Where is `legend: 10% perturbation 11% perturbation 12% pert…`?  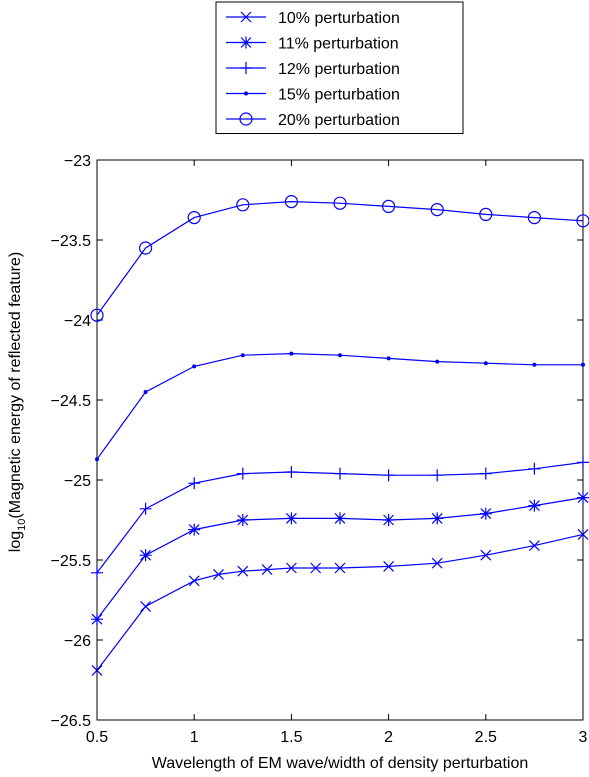
legend: 10% perturbation 11% perturbation 12% pert… is located at coordinates (339, 67).